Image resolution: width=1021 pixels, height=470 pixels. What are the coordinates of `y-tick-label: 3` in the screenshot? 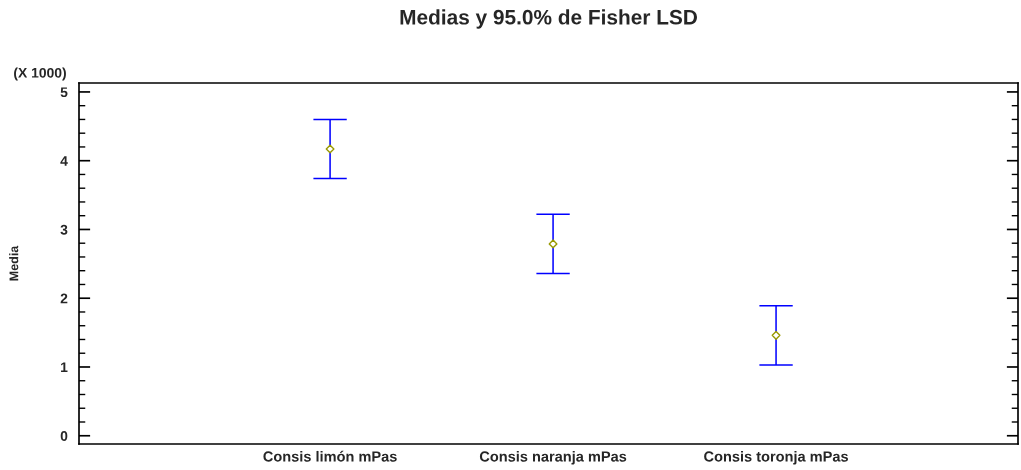 It's located at (64, 229).